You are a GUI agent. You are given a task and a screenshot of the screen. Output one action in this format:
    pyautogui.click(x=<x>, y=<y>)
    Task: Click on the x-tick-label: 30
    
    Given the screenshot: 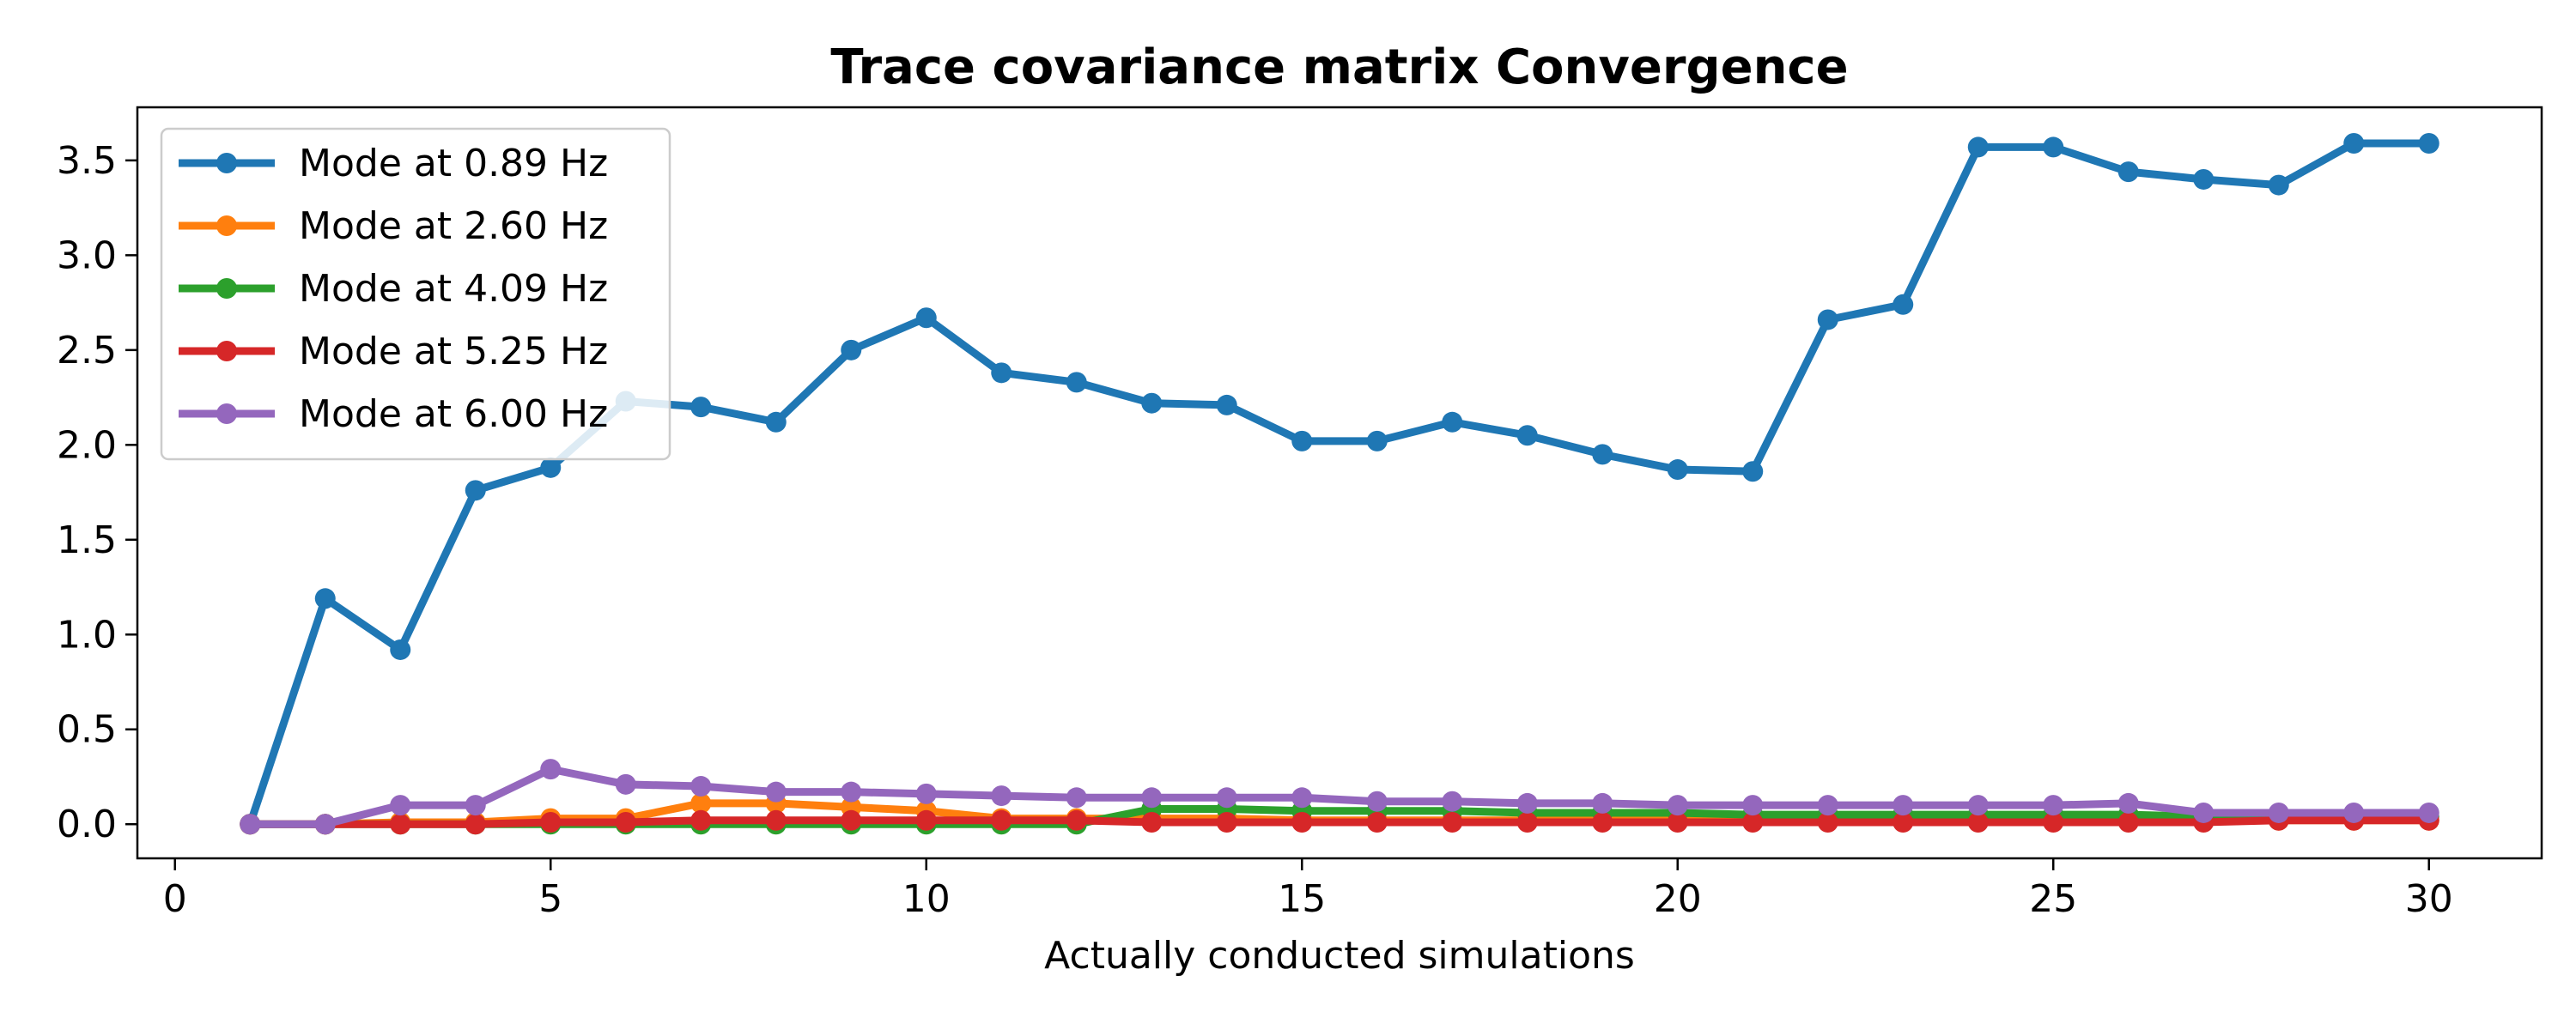 What is the action you would take?
    pyautogui.click(x=2429, y=899)
    